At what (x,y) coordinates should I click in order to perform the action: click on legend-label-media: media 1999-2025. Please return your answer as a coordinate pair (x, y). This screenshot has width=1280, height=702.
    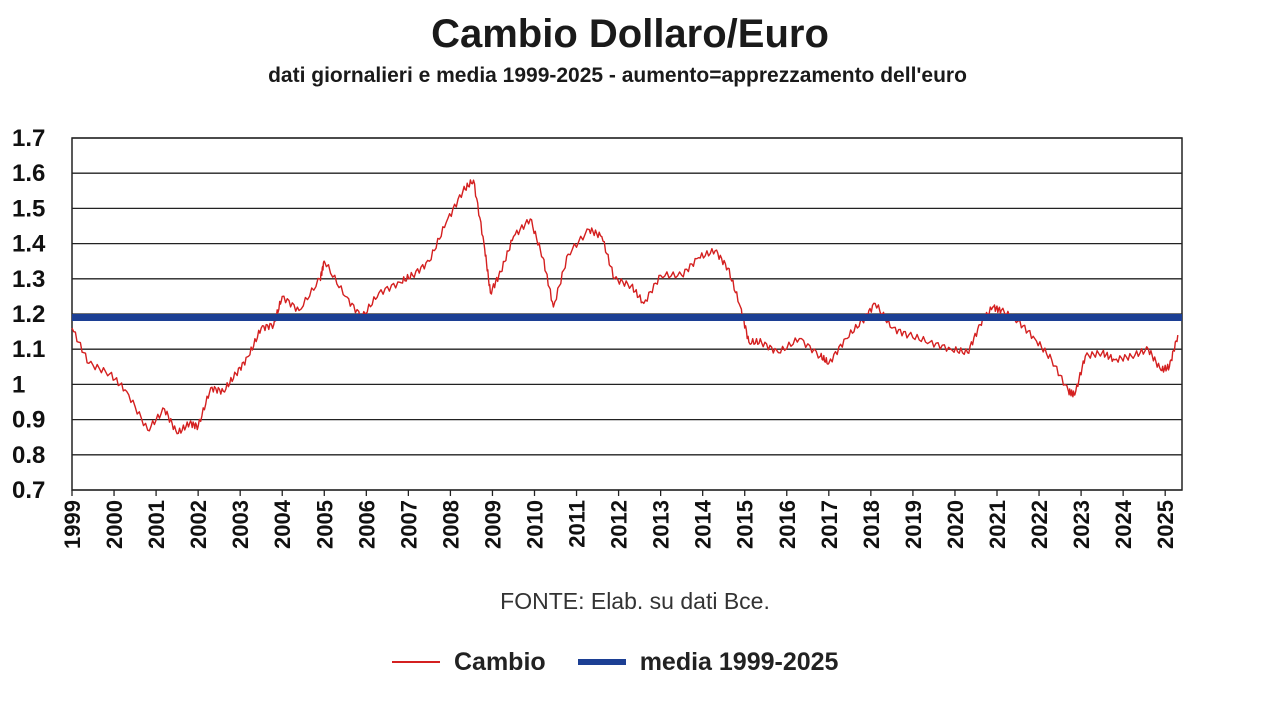
    Looking at the image, I should click on (739, 661).